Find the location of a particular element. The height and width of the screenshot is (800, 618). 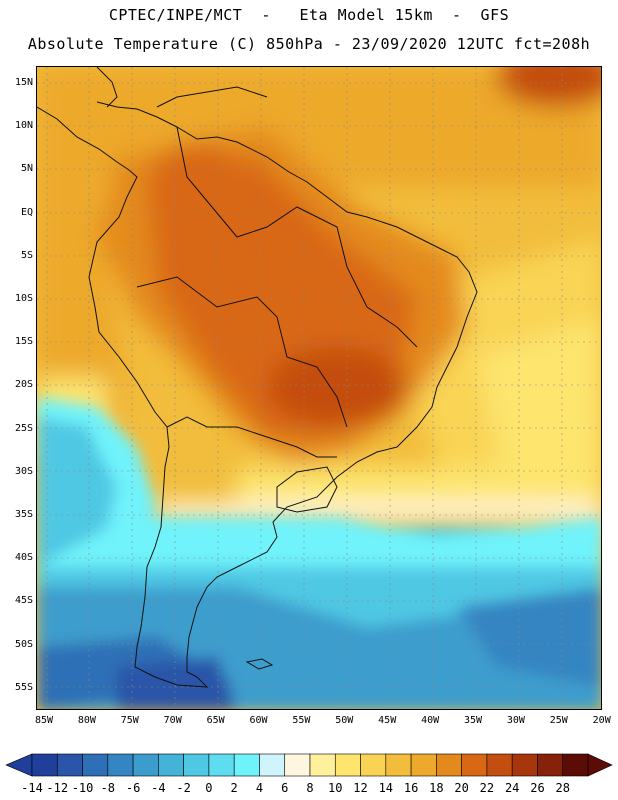

map-title: CPTEC/INPE/MCT - Eta Model 15km - GFS is located at coordinates (309, 15).